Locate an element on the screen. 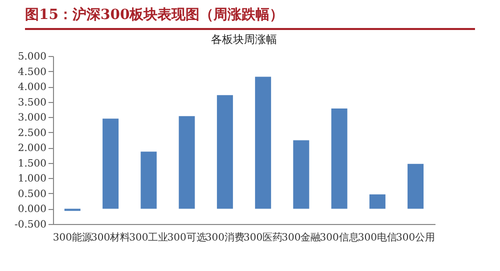  x-tick-label: 300电信 is located at coordinates (377, 238).